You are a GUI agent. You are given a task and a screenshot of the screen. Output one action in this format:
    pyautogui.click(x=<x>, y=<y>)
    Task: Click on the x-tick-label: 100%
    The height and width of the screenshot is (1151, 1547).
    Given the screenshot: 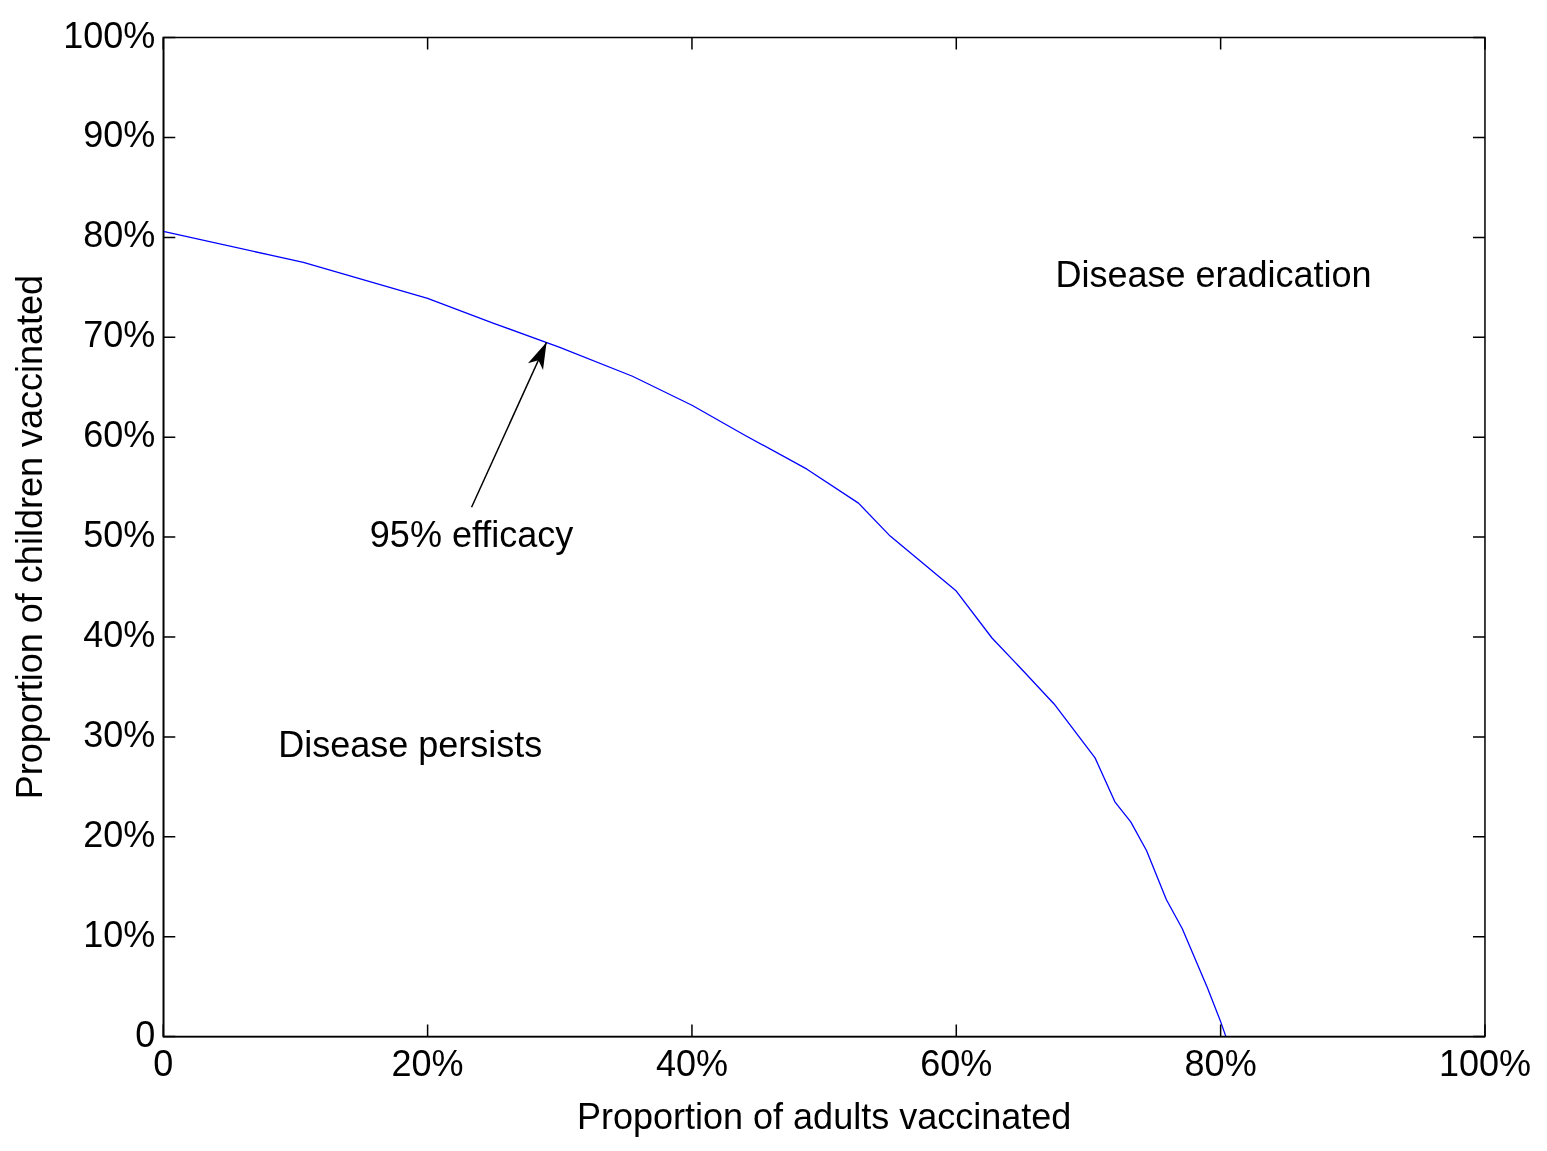 What is the action you would take?
    pyautogui.click(x=1484, y=1064)
    